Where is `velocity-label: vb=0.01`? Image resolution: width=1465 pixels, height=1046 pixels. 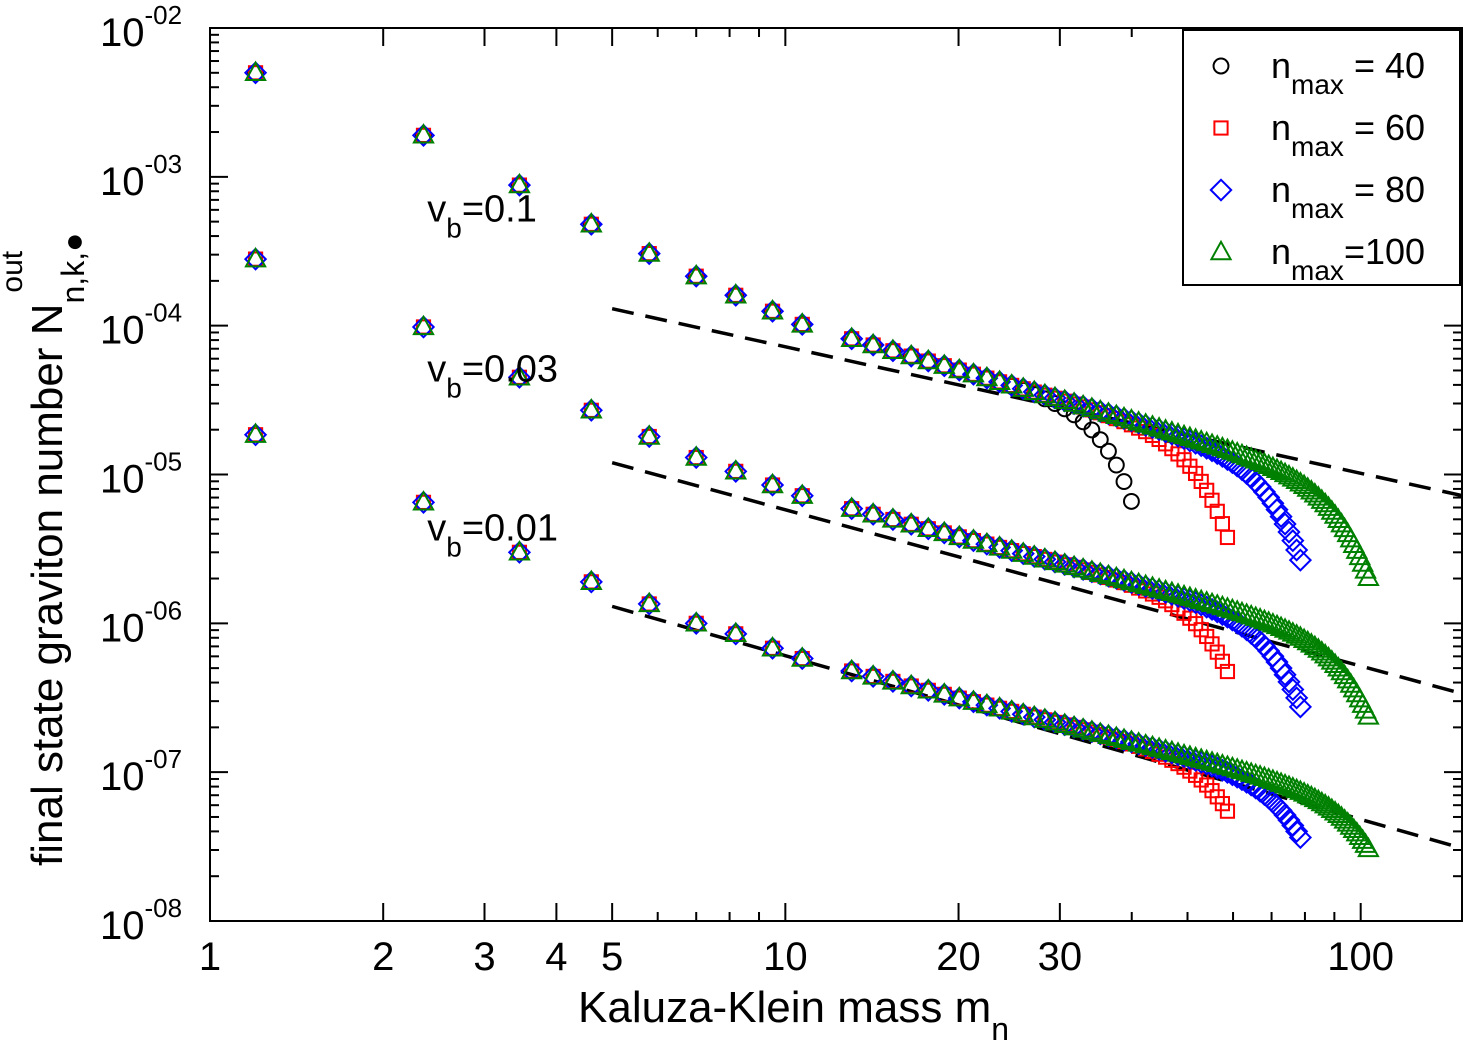 velocity-label: vb=0.01 is located at coordinates (492, 535).